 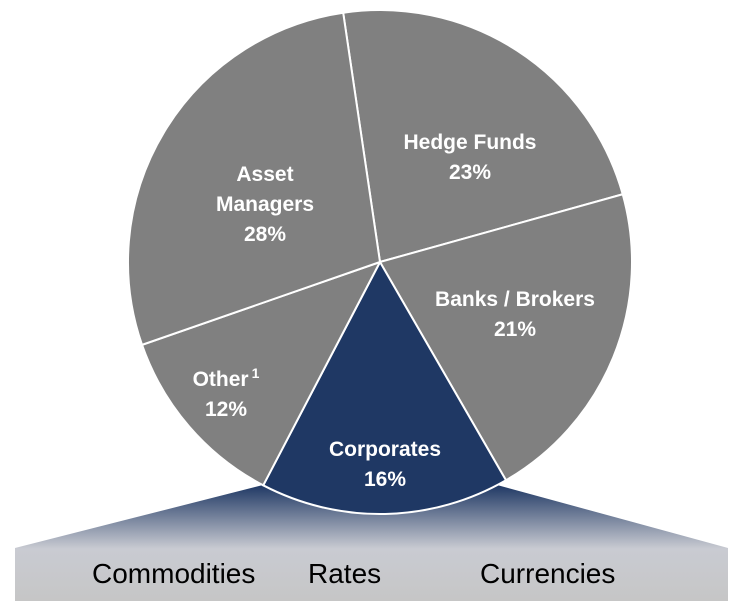 I want to click on breakdown-label: Commodities, so click(x=174, y=573).